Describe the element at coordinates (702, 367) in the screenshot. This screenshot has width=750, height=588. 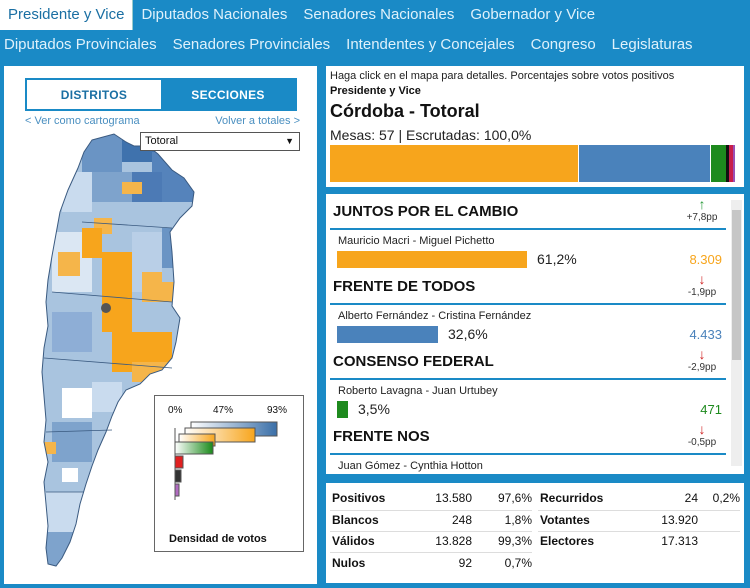
I see `trend-value: -2,9pp` at that location.